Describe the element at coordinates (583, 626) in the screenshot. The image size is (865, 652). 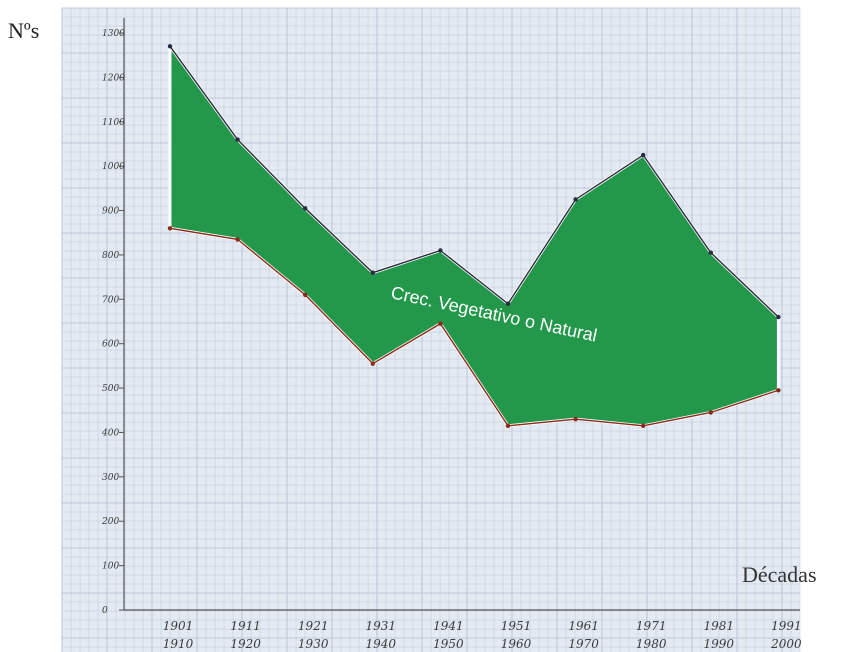
I see `x-tick-label-start: 1961` at that location.